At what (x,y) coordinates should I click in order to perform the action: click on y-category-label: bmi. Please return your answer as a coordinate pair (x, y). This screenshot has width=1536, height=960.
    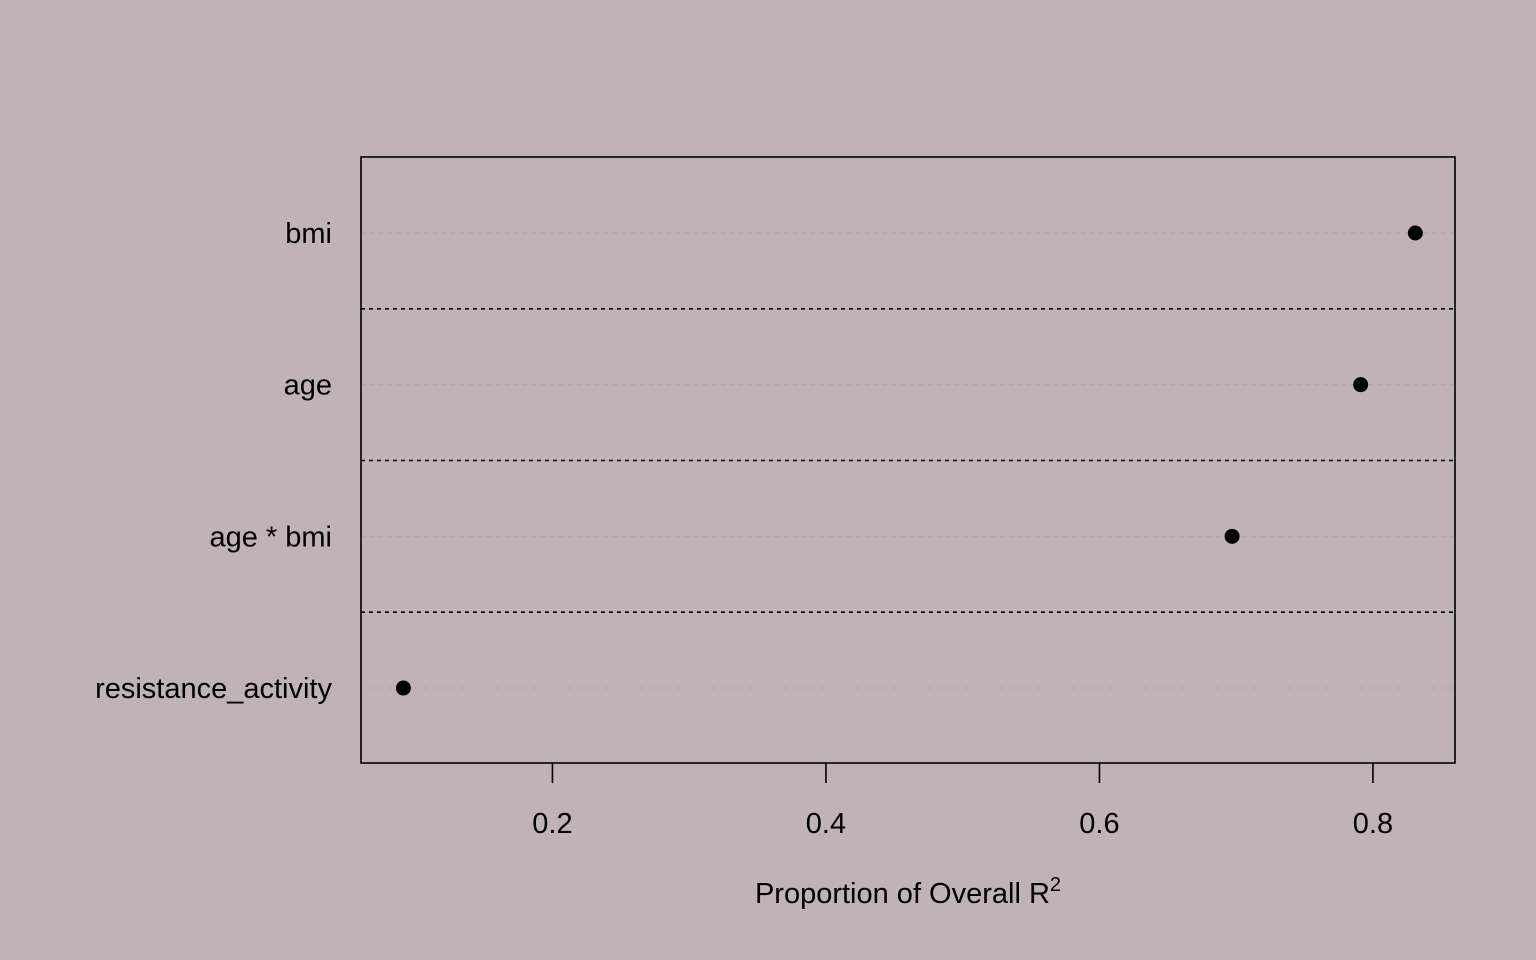
    Looking at the image, I should click on (308, 234).